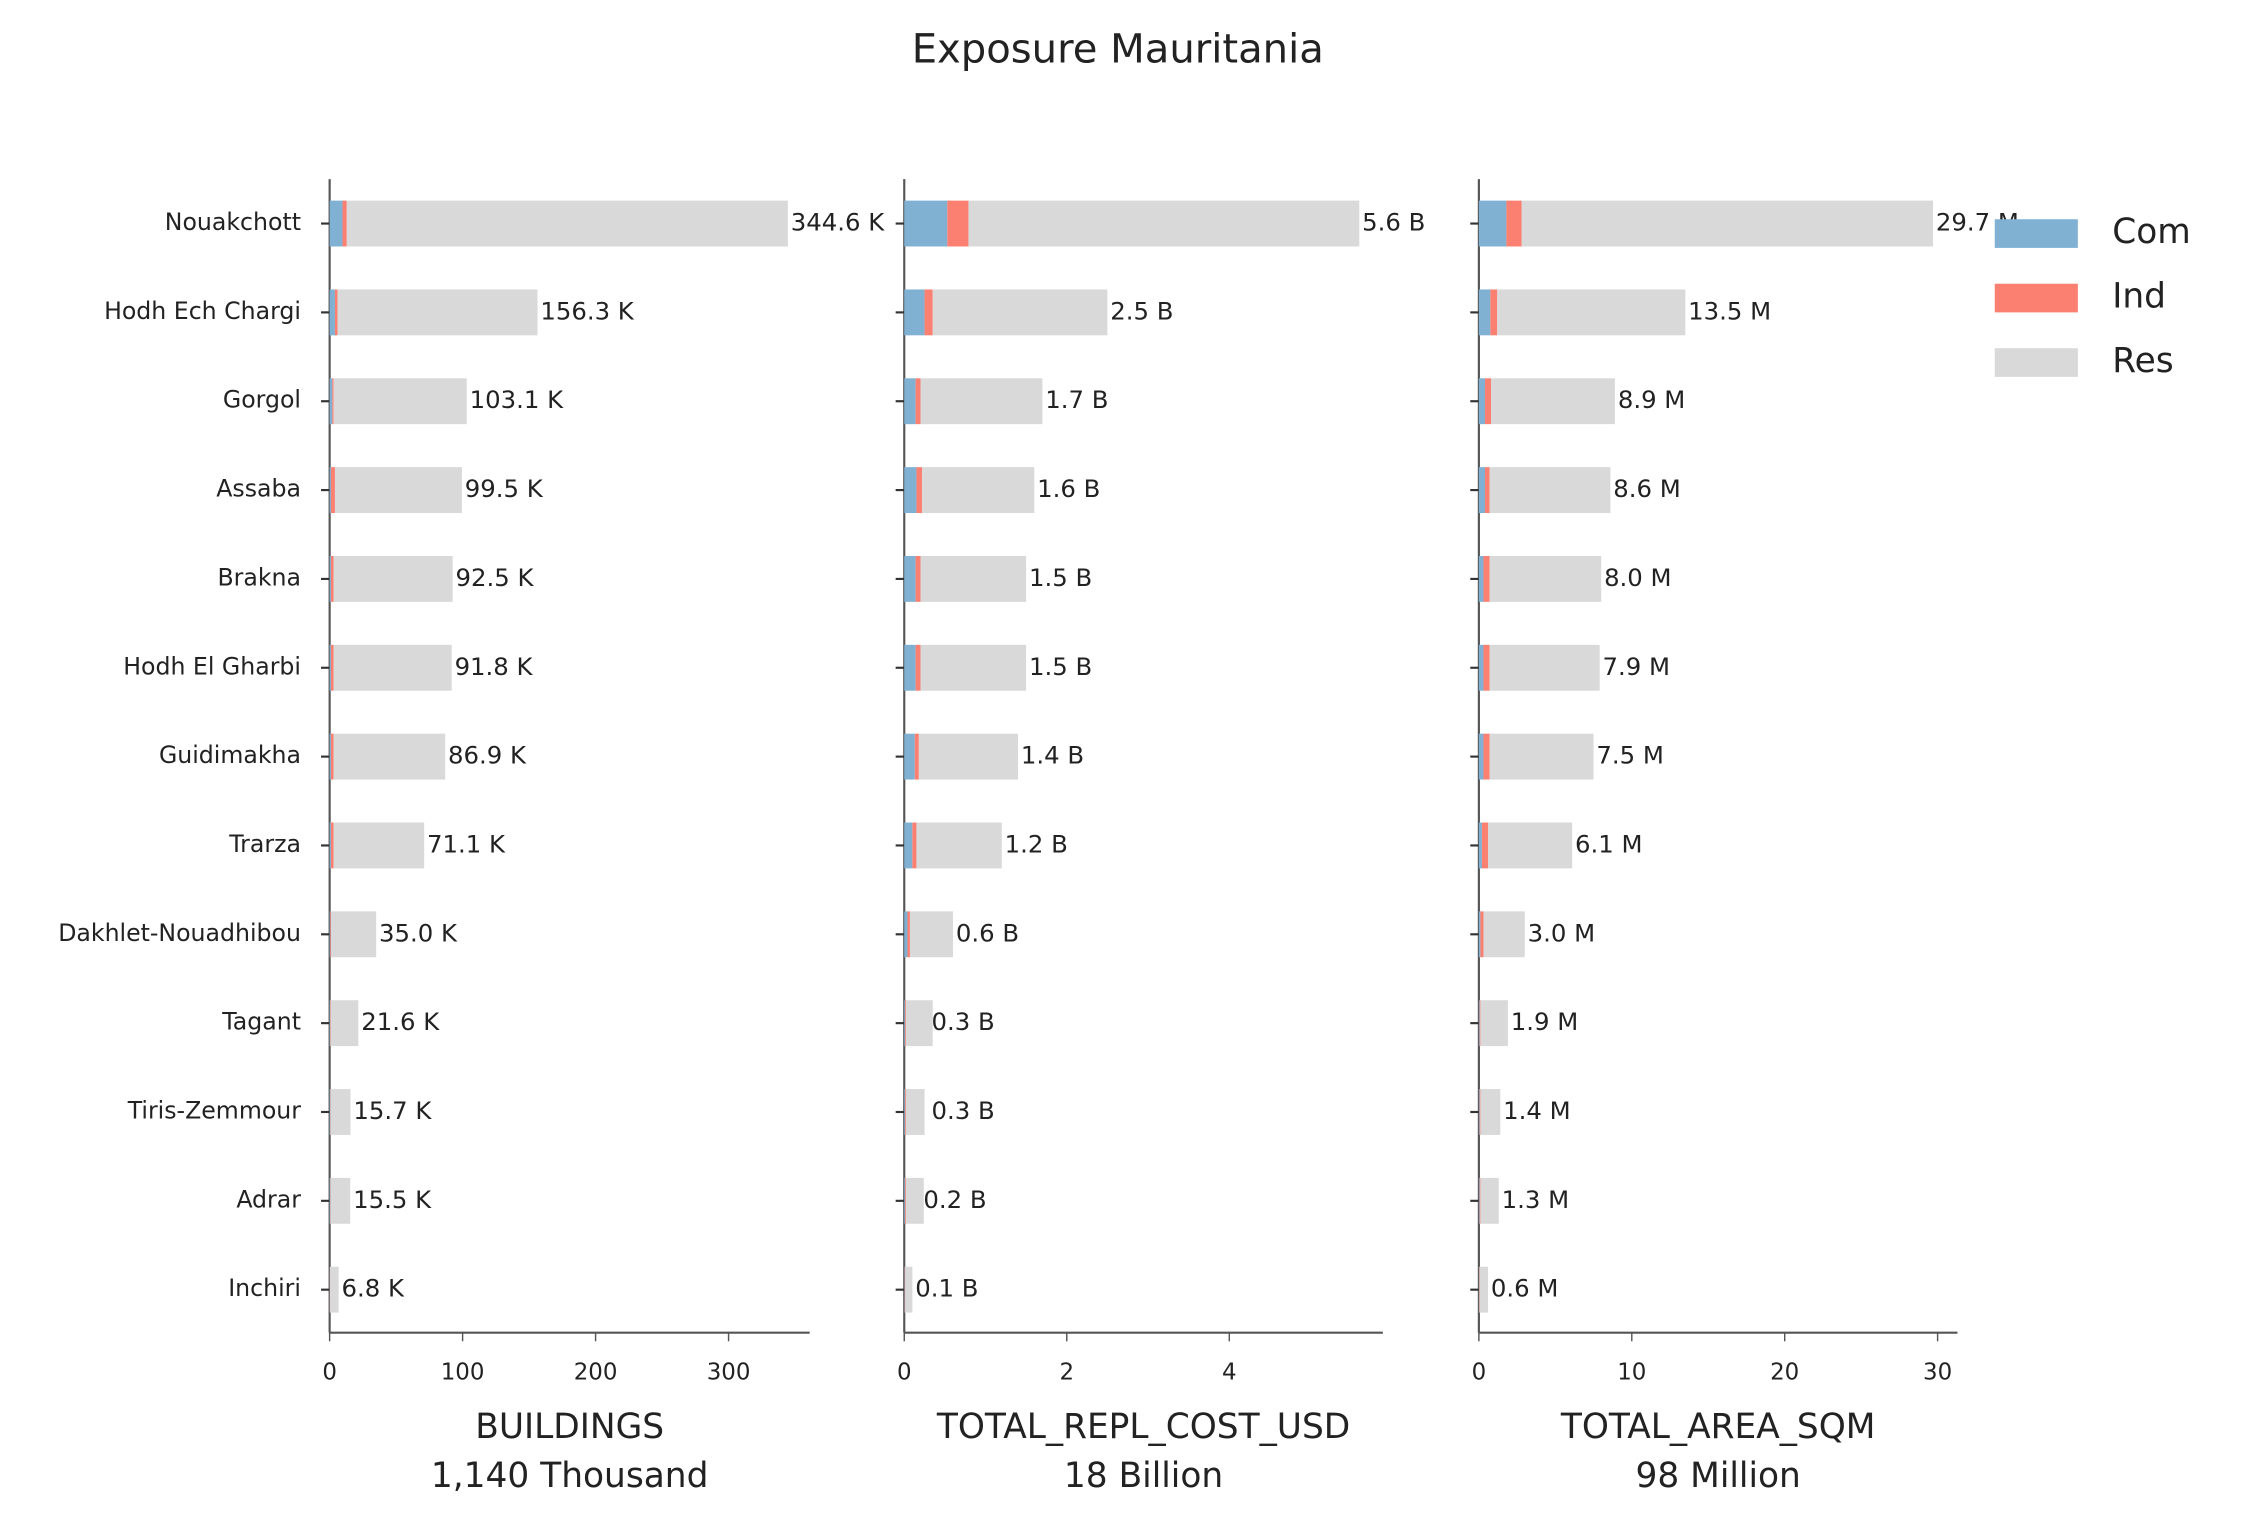  Describe the element at coordinates (264, 844) in the screenshot. I see `y-tick-label: Trarza` at that location.